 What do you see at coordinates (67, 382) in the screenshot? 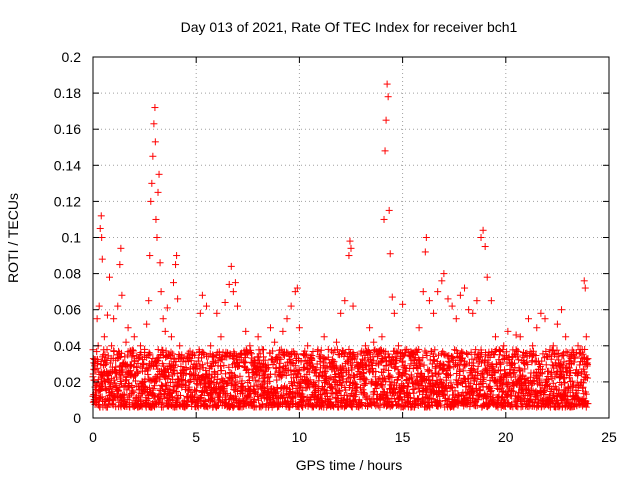
I see `y-tick-label: 0.02` at bounding box center [67, 382].